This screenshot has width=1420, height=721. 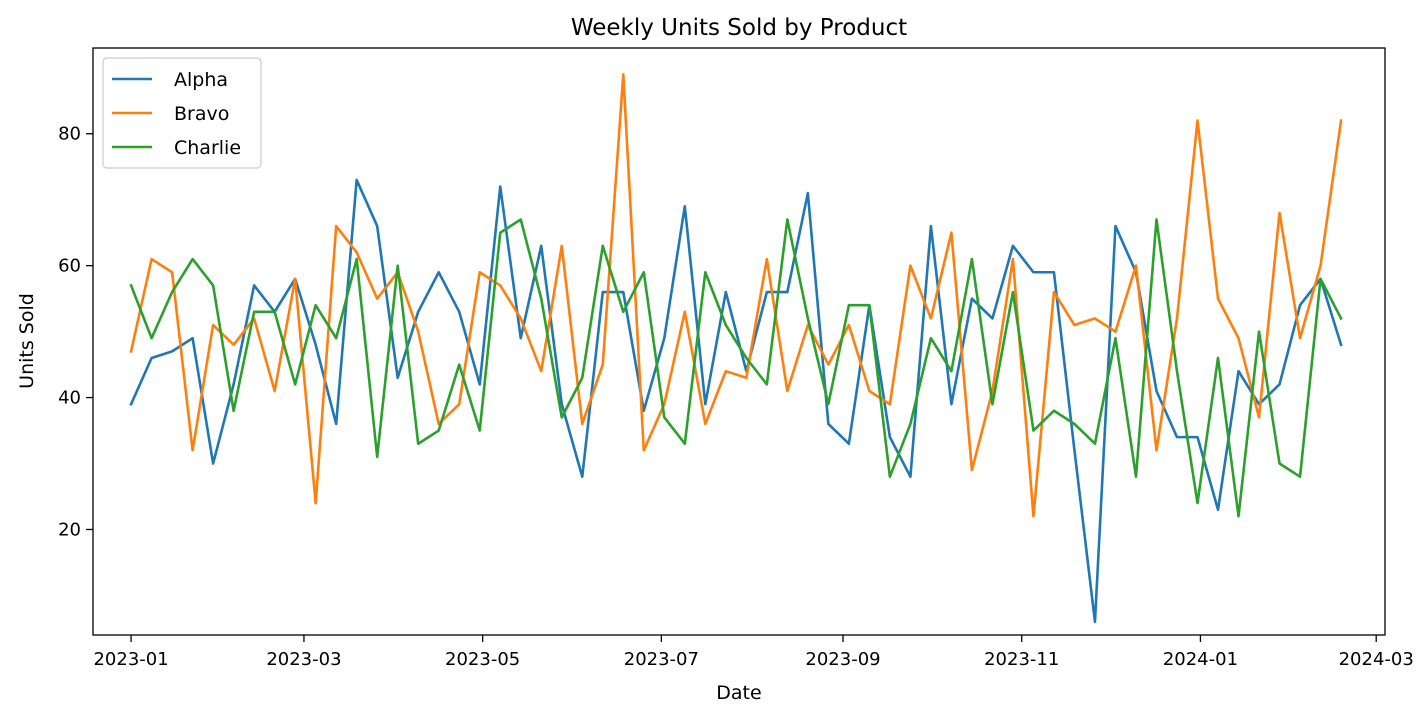 What do you see at coordinates (130, 659) in the screenshot?
I see `x-tick-label: 2023-01` at bounding box center [130, 659].